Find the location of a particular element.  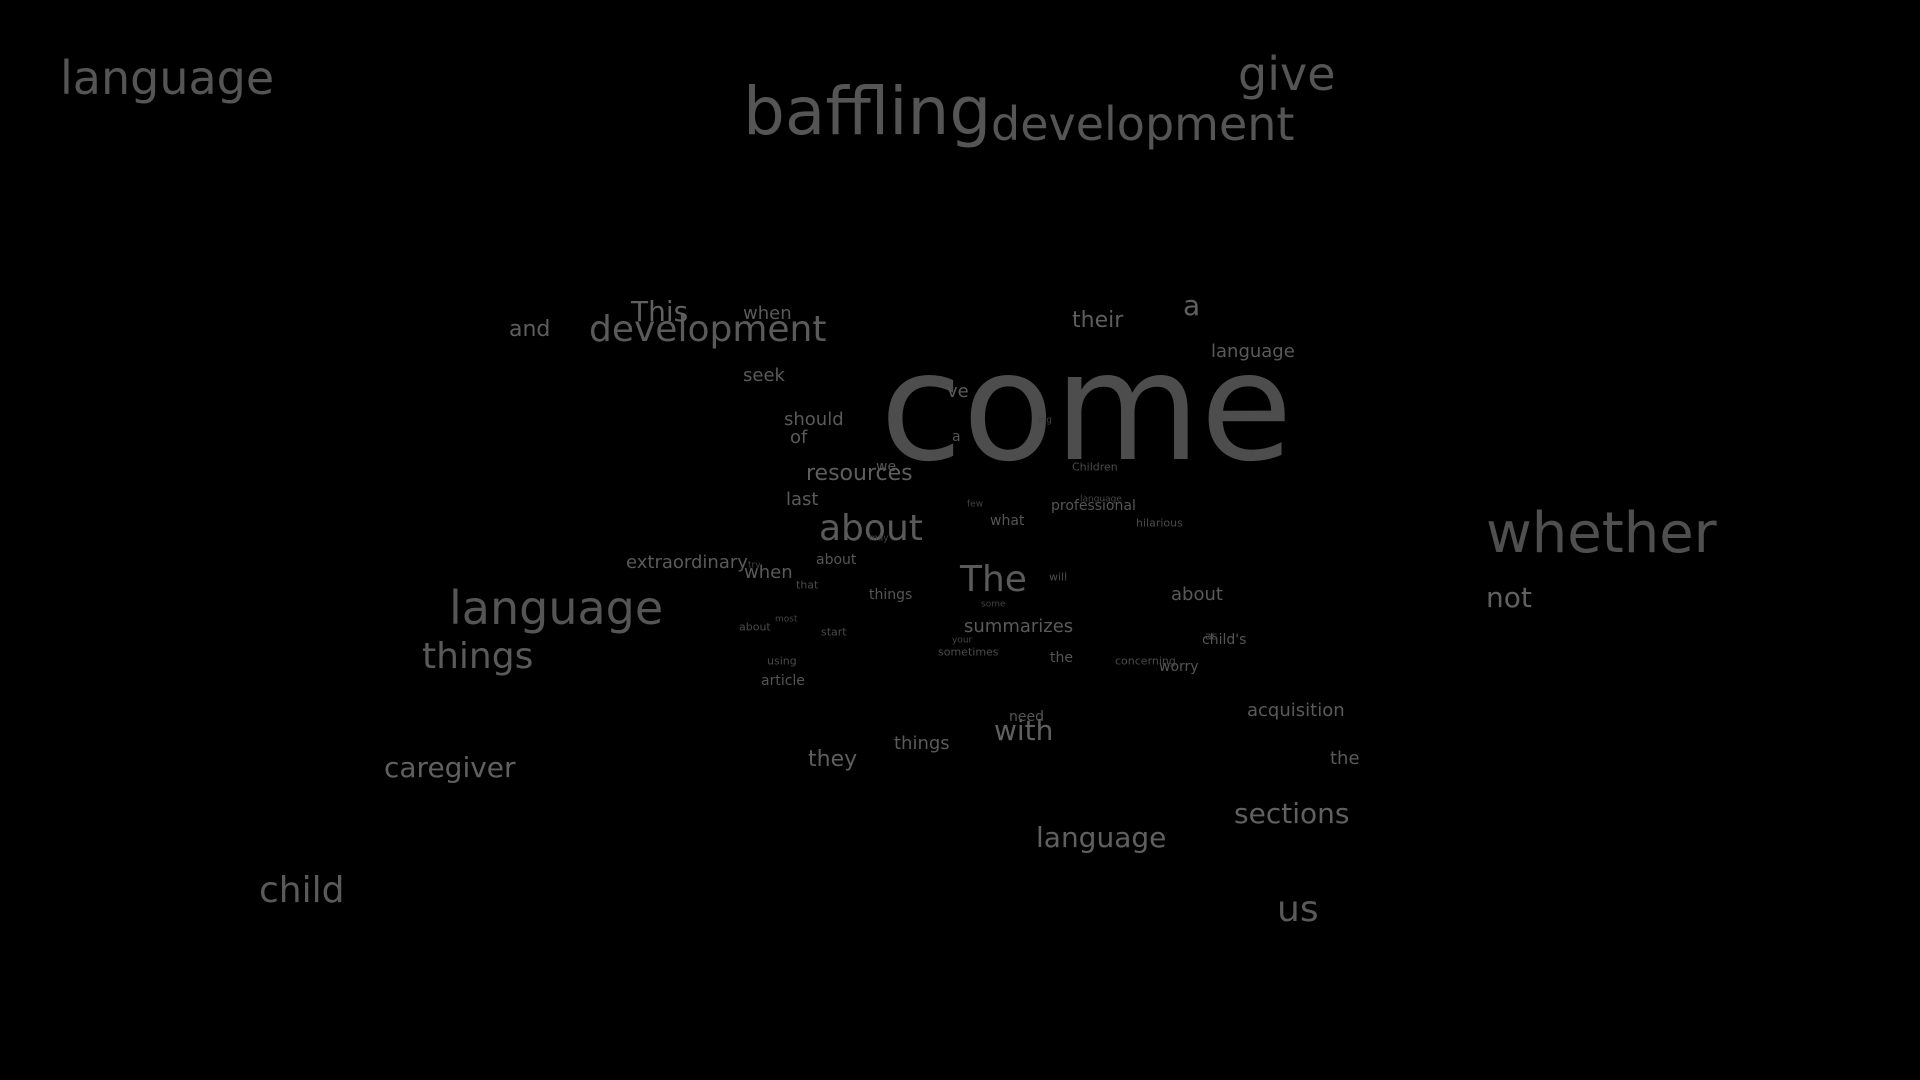

word-using: using is located at coordinates (782, 661).